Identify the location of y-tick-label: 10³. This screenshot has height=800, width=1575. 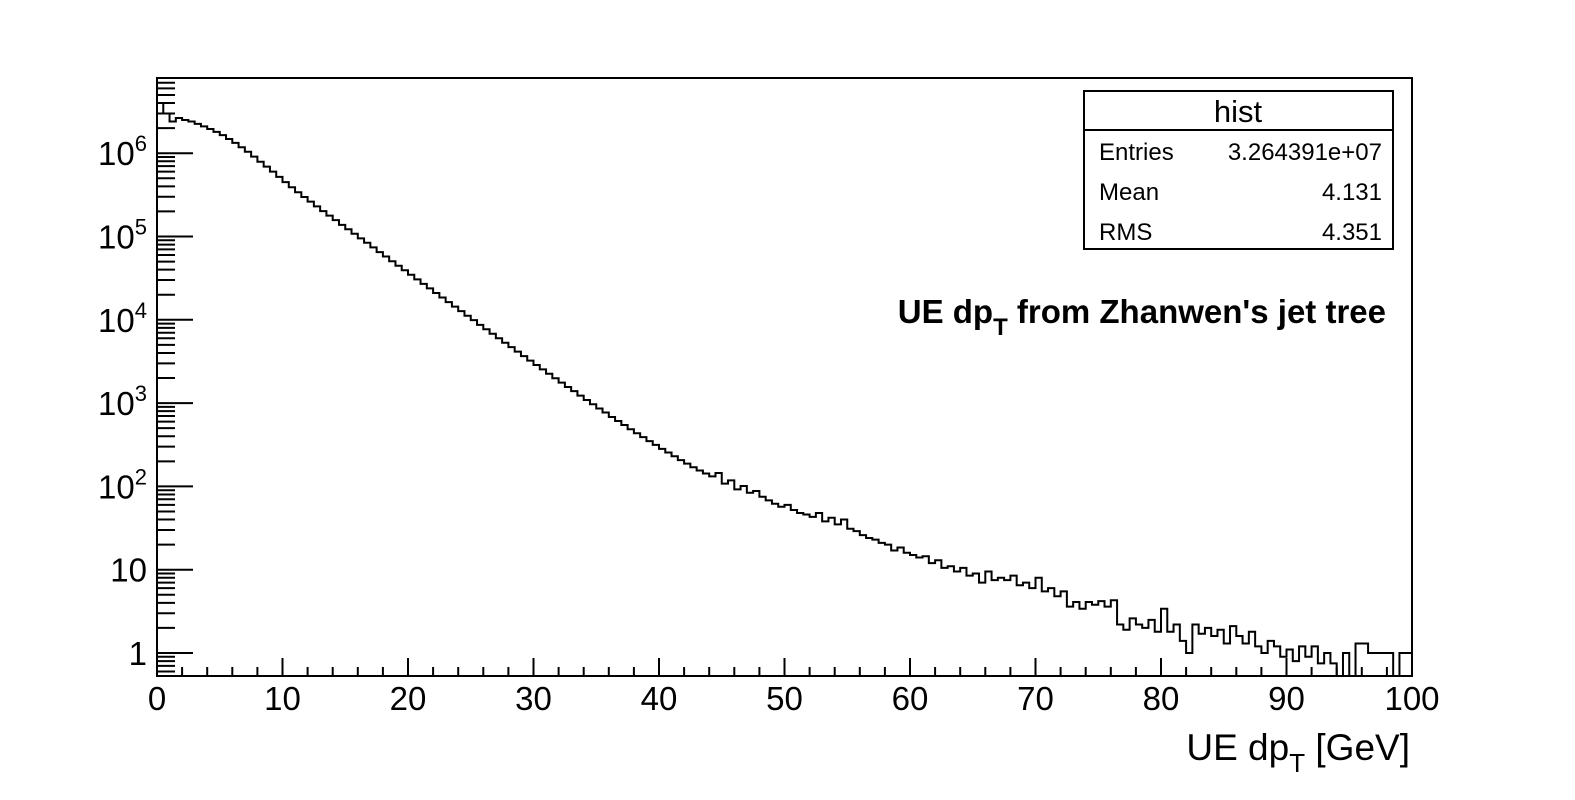
(122, 401).